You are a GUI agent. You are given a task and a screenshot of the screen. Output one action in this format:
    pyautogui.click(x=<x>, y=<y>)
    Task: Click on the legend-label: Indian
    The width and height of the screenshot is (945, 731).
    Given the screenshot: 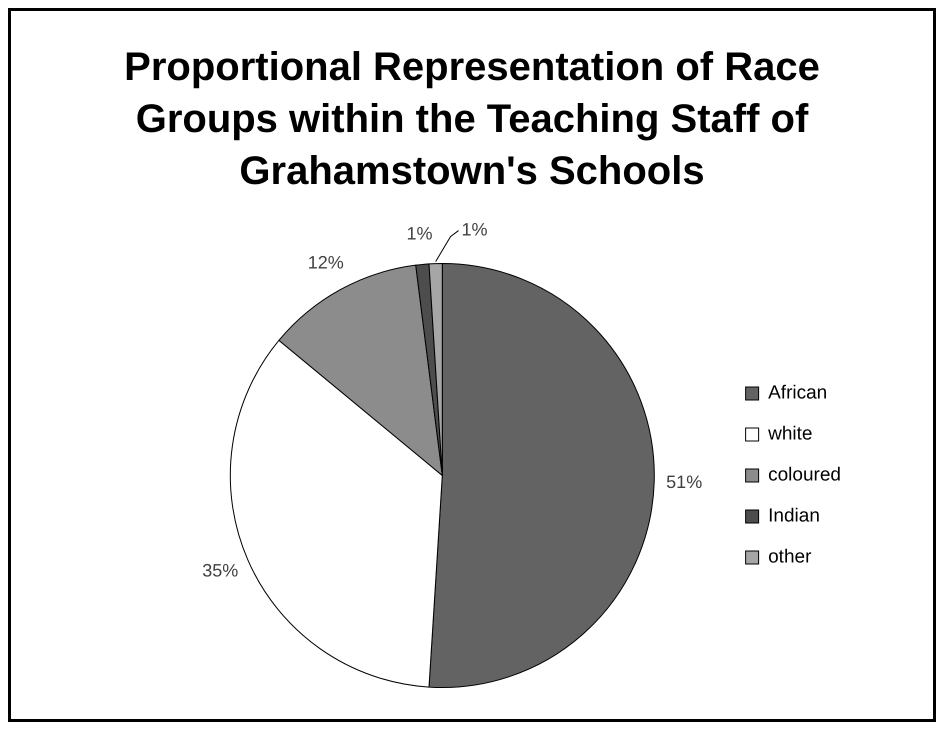 What is the action you would take?
    pyautogui.click(x=794, y=516)
    